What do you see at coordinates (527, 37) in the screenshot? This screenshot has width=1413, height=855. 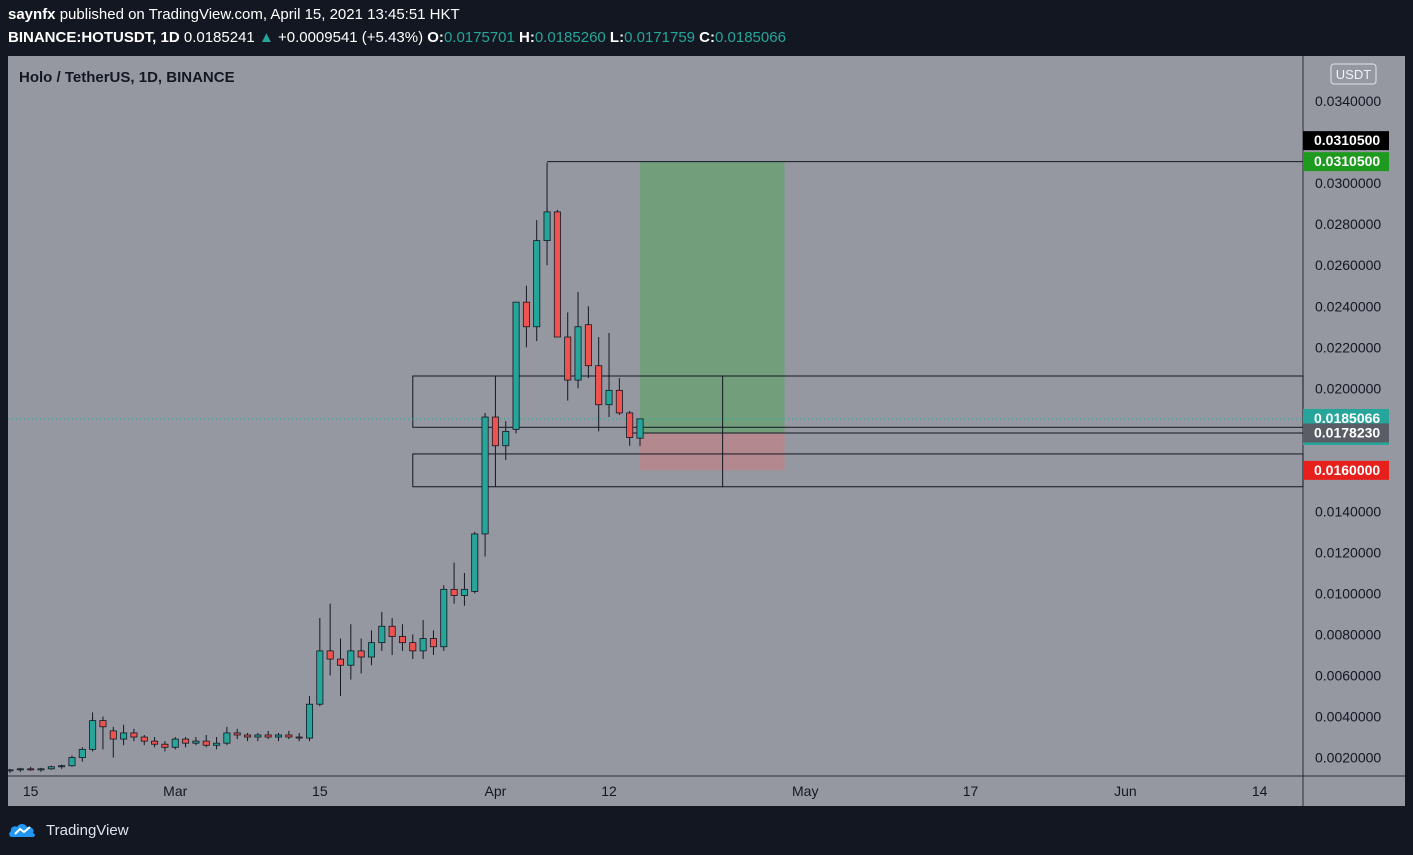 I see `high-label: H:` at bounding box center [527, 37].